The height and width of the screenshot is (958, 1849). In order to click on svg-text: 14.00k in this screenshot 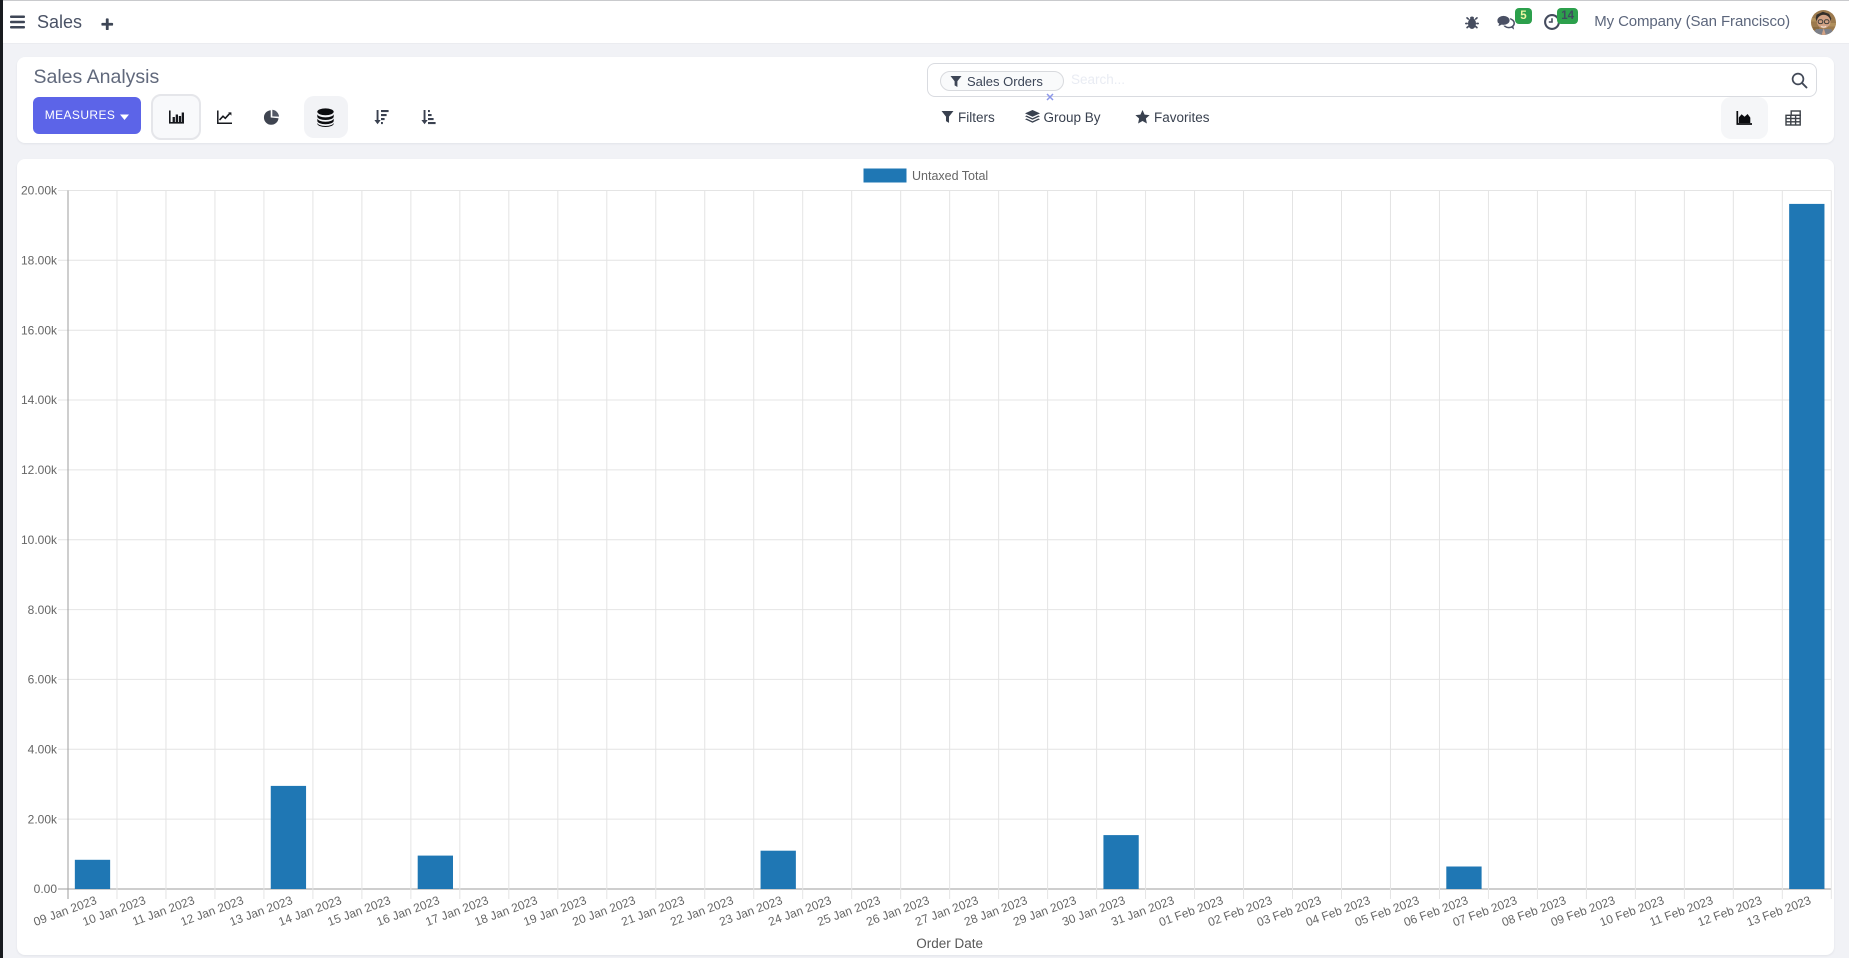, I will do `click(38, 400)`.